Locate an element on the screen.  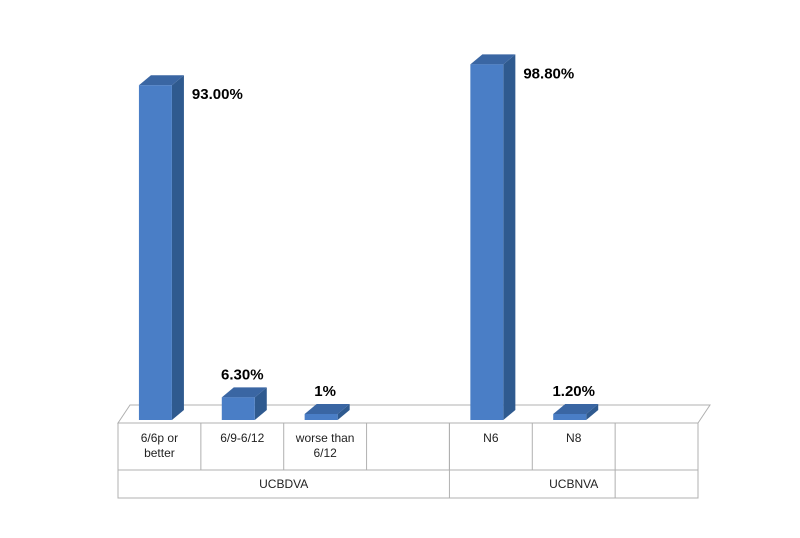
category-table-border is located at coordinates (408, 460).